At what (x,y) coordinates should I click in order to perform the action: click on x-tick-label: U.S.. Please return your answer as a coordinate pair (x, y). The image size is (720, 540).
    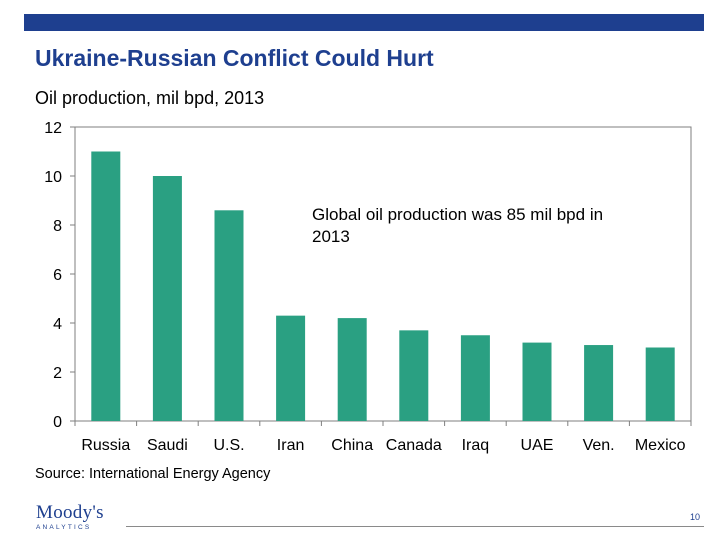
    Looking at the image, I should click on (228, 445).